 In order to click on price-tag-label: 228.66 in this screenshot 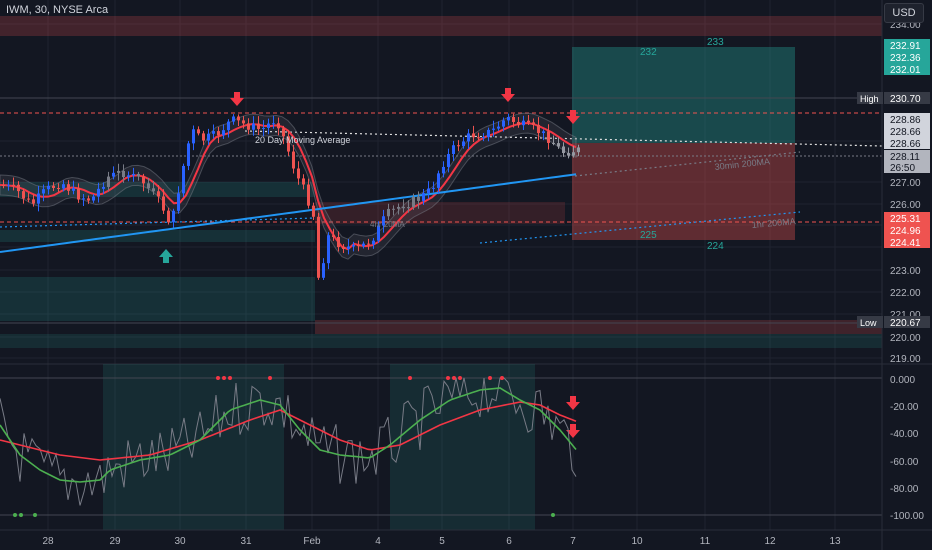, I will do `click(905, 132)`.